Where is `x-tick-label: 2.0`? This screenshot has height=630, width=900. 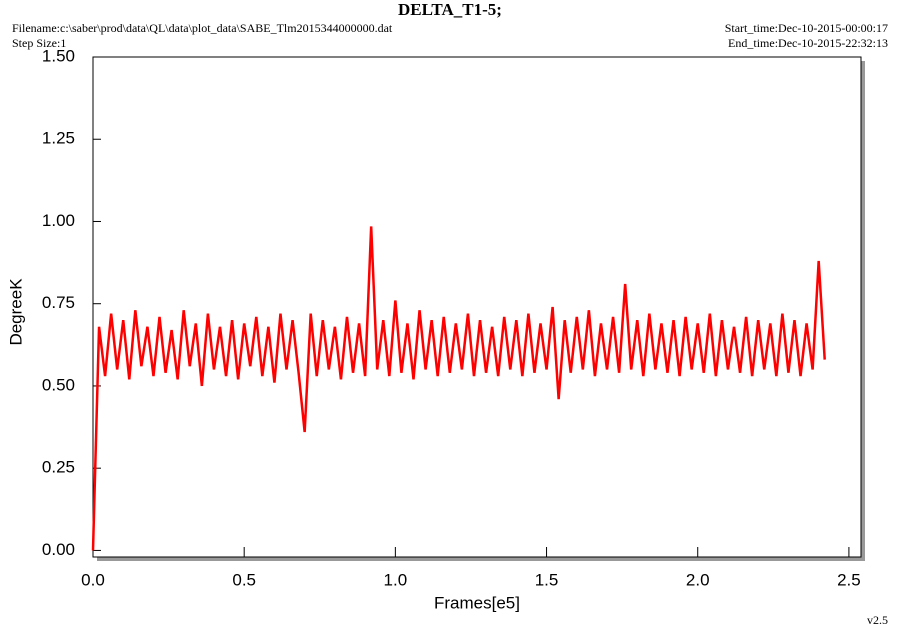 x-tick-label: 2.0 is located at coordinates (698, 579).